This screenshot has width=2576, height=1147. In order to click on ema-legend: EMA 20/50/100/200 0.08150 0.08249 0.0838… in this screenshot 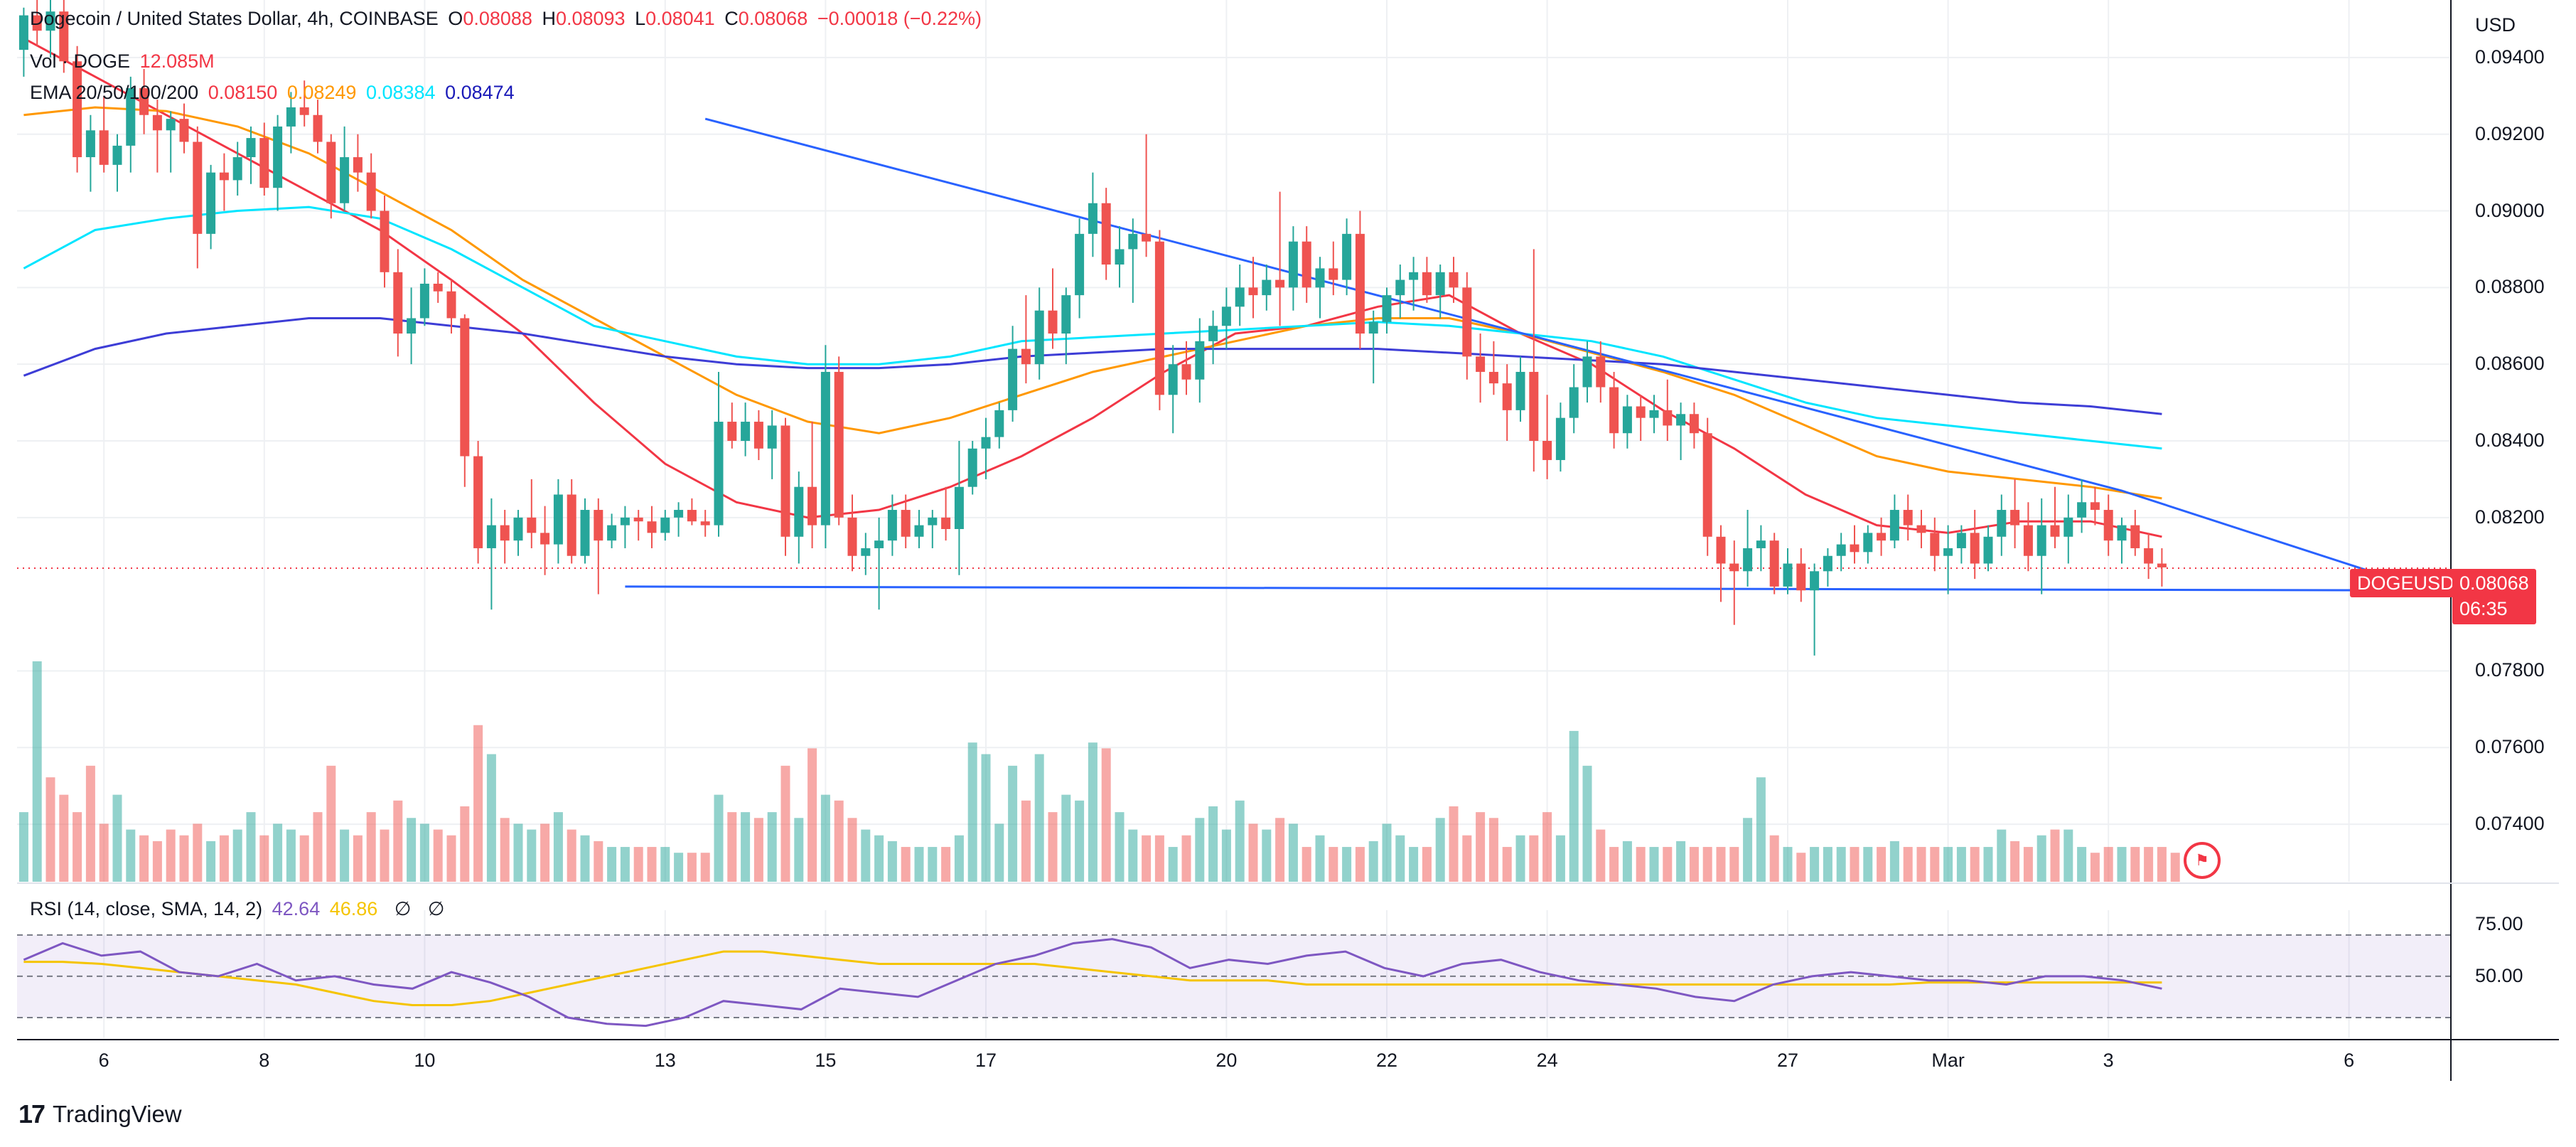, I will do `click(274, 92)`.